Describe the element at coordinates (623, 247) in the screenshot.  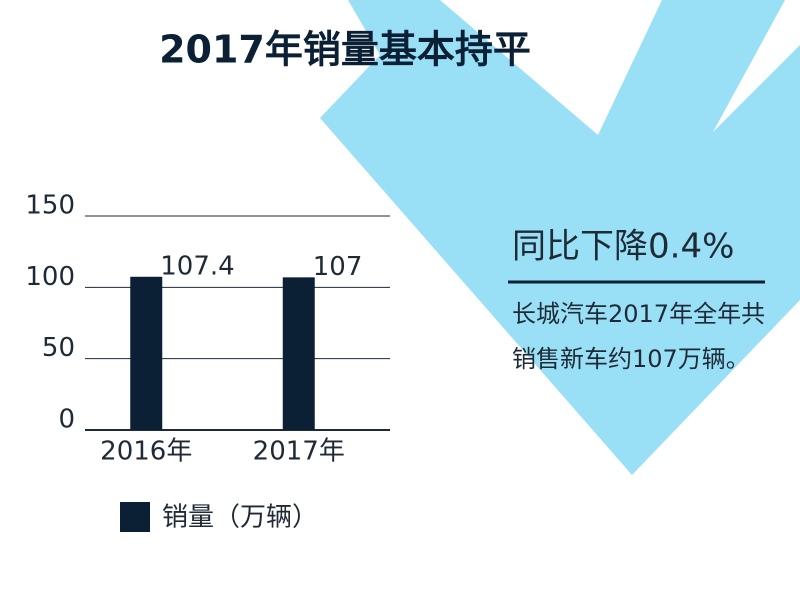
I see `annotation: 同比下降0.4%` at that location.